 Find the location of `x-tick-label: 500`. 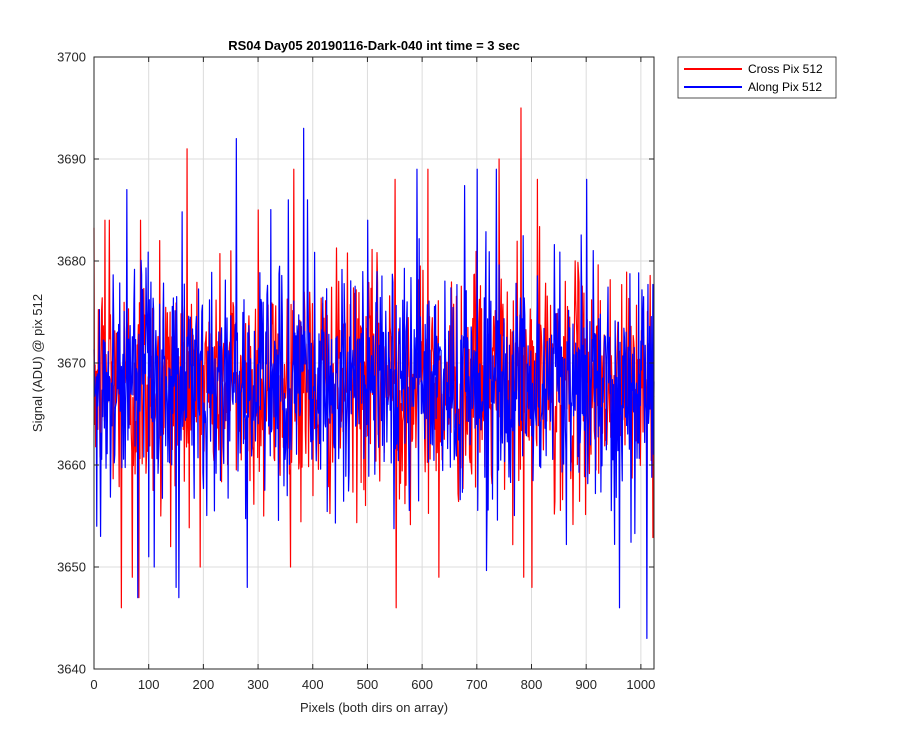

x-tick-label: 500 is located at coordinates (368, 684).